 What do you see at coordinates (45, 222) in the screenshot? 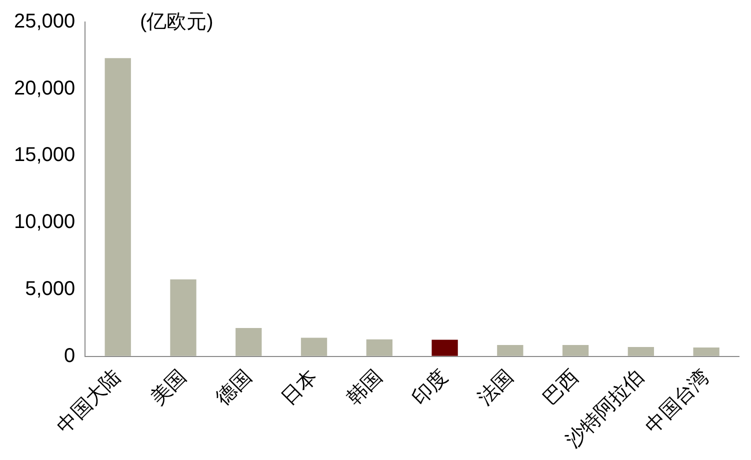
I see `y-tick-label: 10,000` at bounding box center [45, 222].